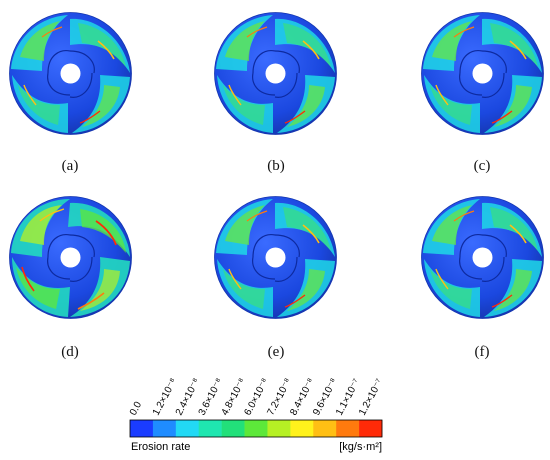  I want to click on legend-unit: [kg/s·m²], so click(360, 447).